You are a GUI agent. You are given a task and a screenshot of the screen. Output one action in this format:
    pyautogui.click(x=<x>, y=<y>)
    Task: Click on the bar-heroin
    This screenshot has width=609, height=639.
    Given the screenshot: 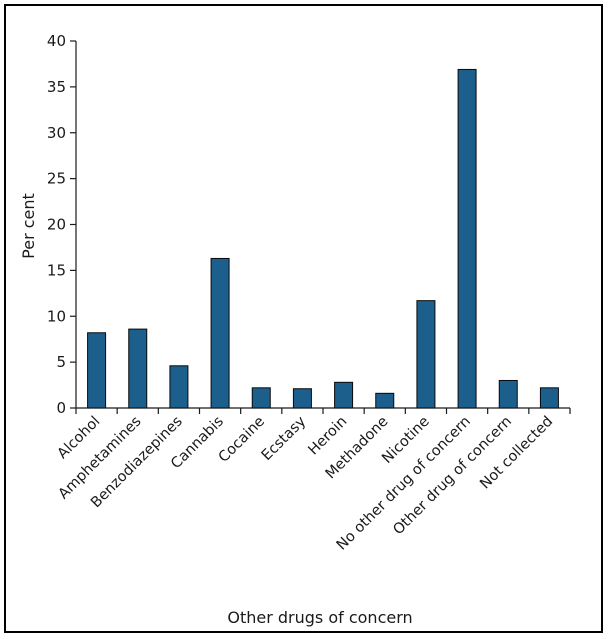 What is the action you would take?
    pyautogui.click(x=344, y=395)
    